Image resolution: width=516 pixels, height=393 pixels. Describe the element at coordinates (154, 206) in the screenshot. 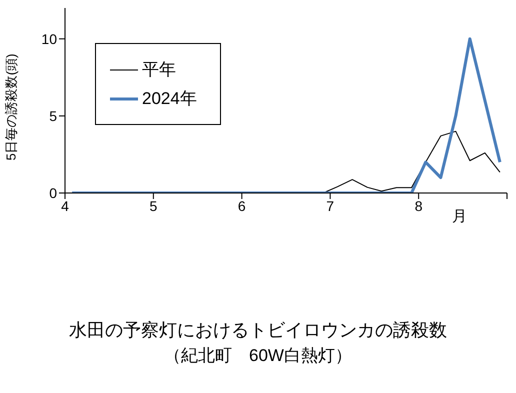

I see `x-tick-label: 5` at that location.